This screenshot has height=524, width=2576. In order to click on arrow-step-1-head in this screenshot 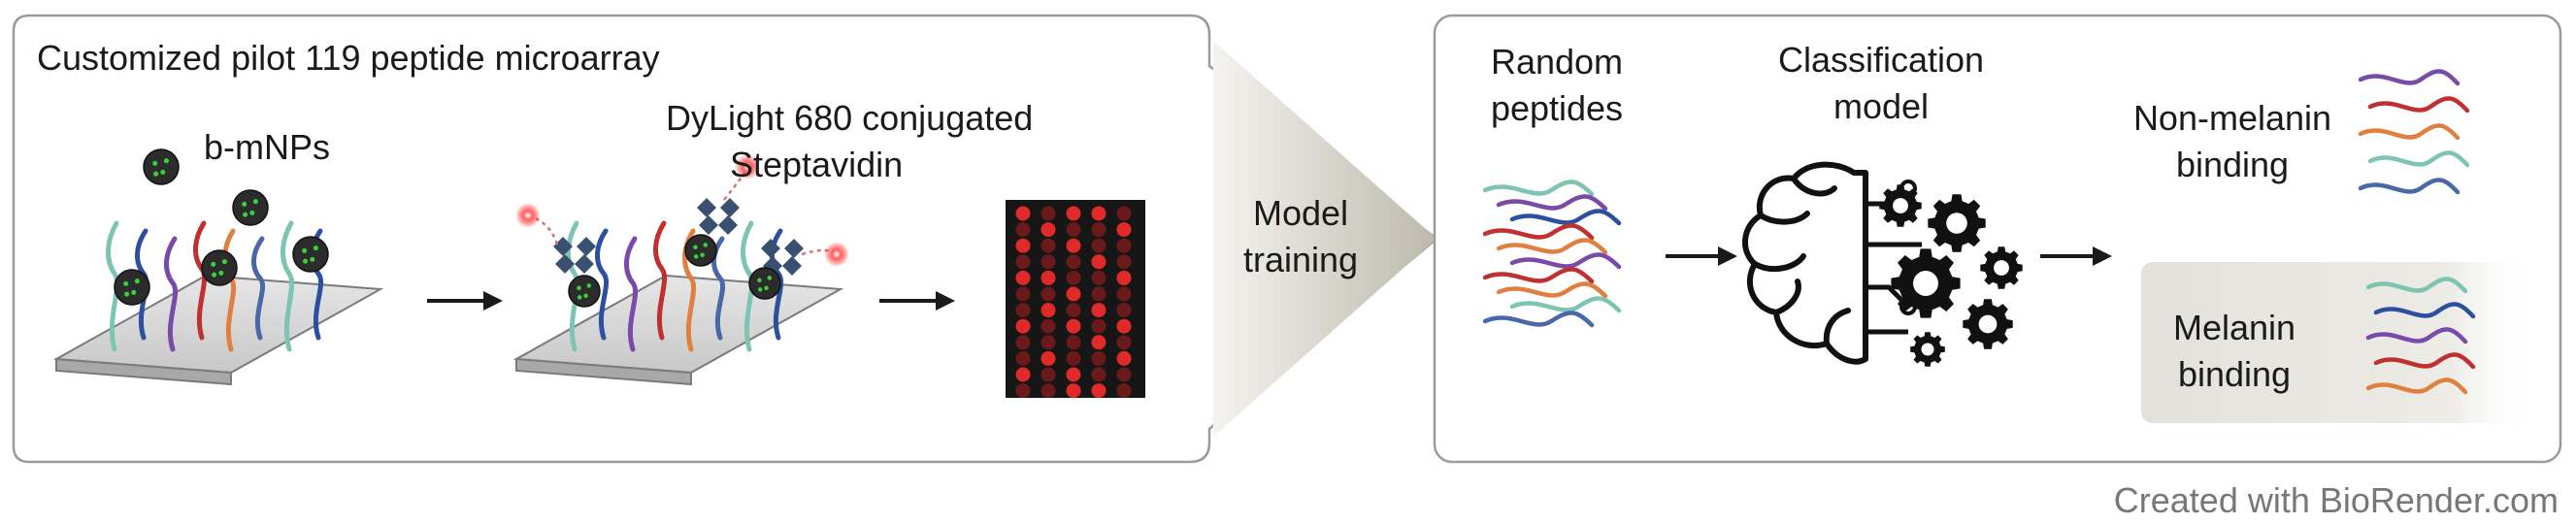, I will do `click(493, 301)`.